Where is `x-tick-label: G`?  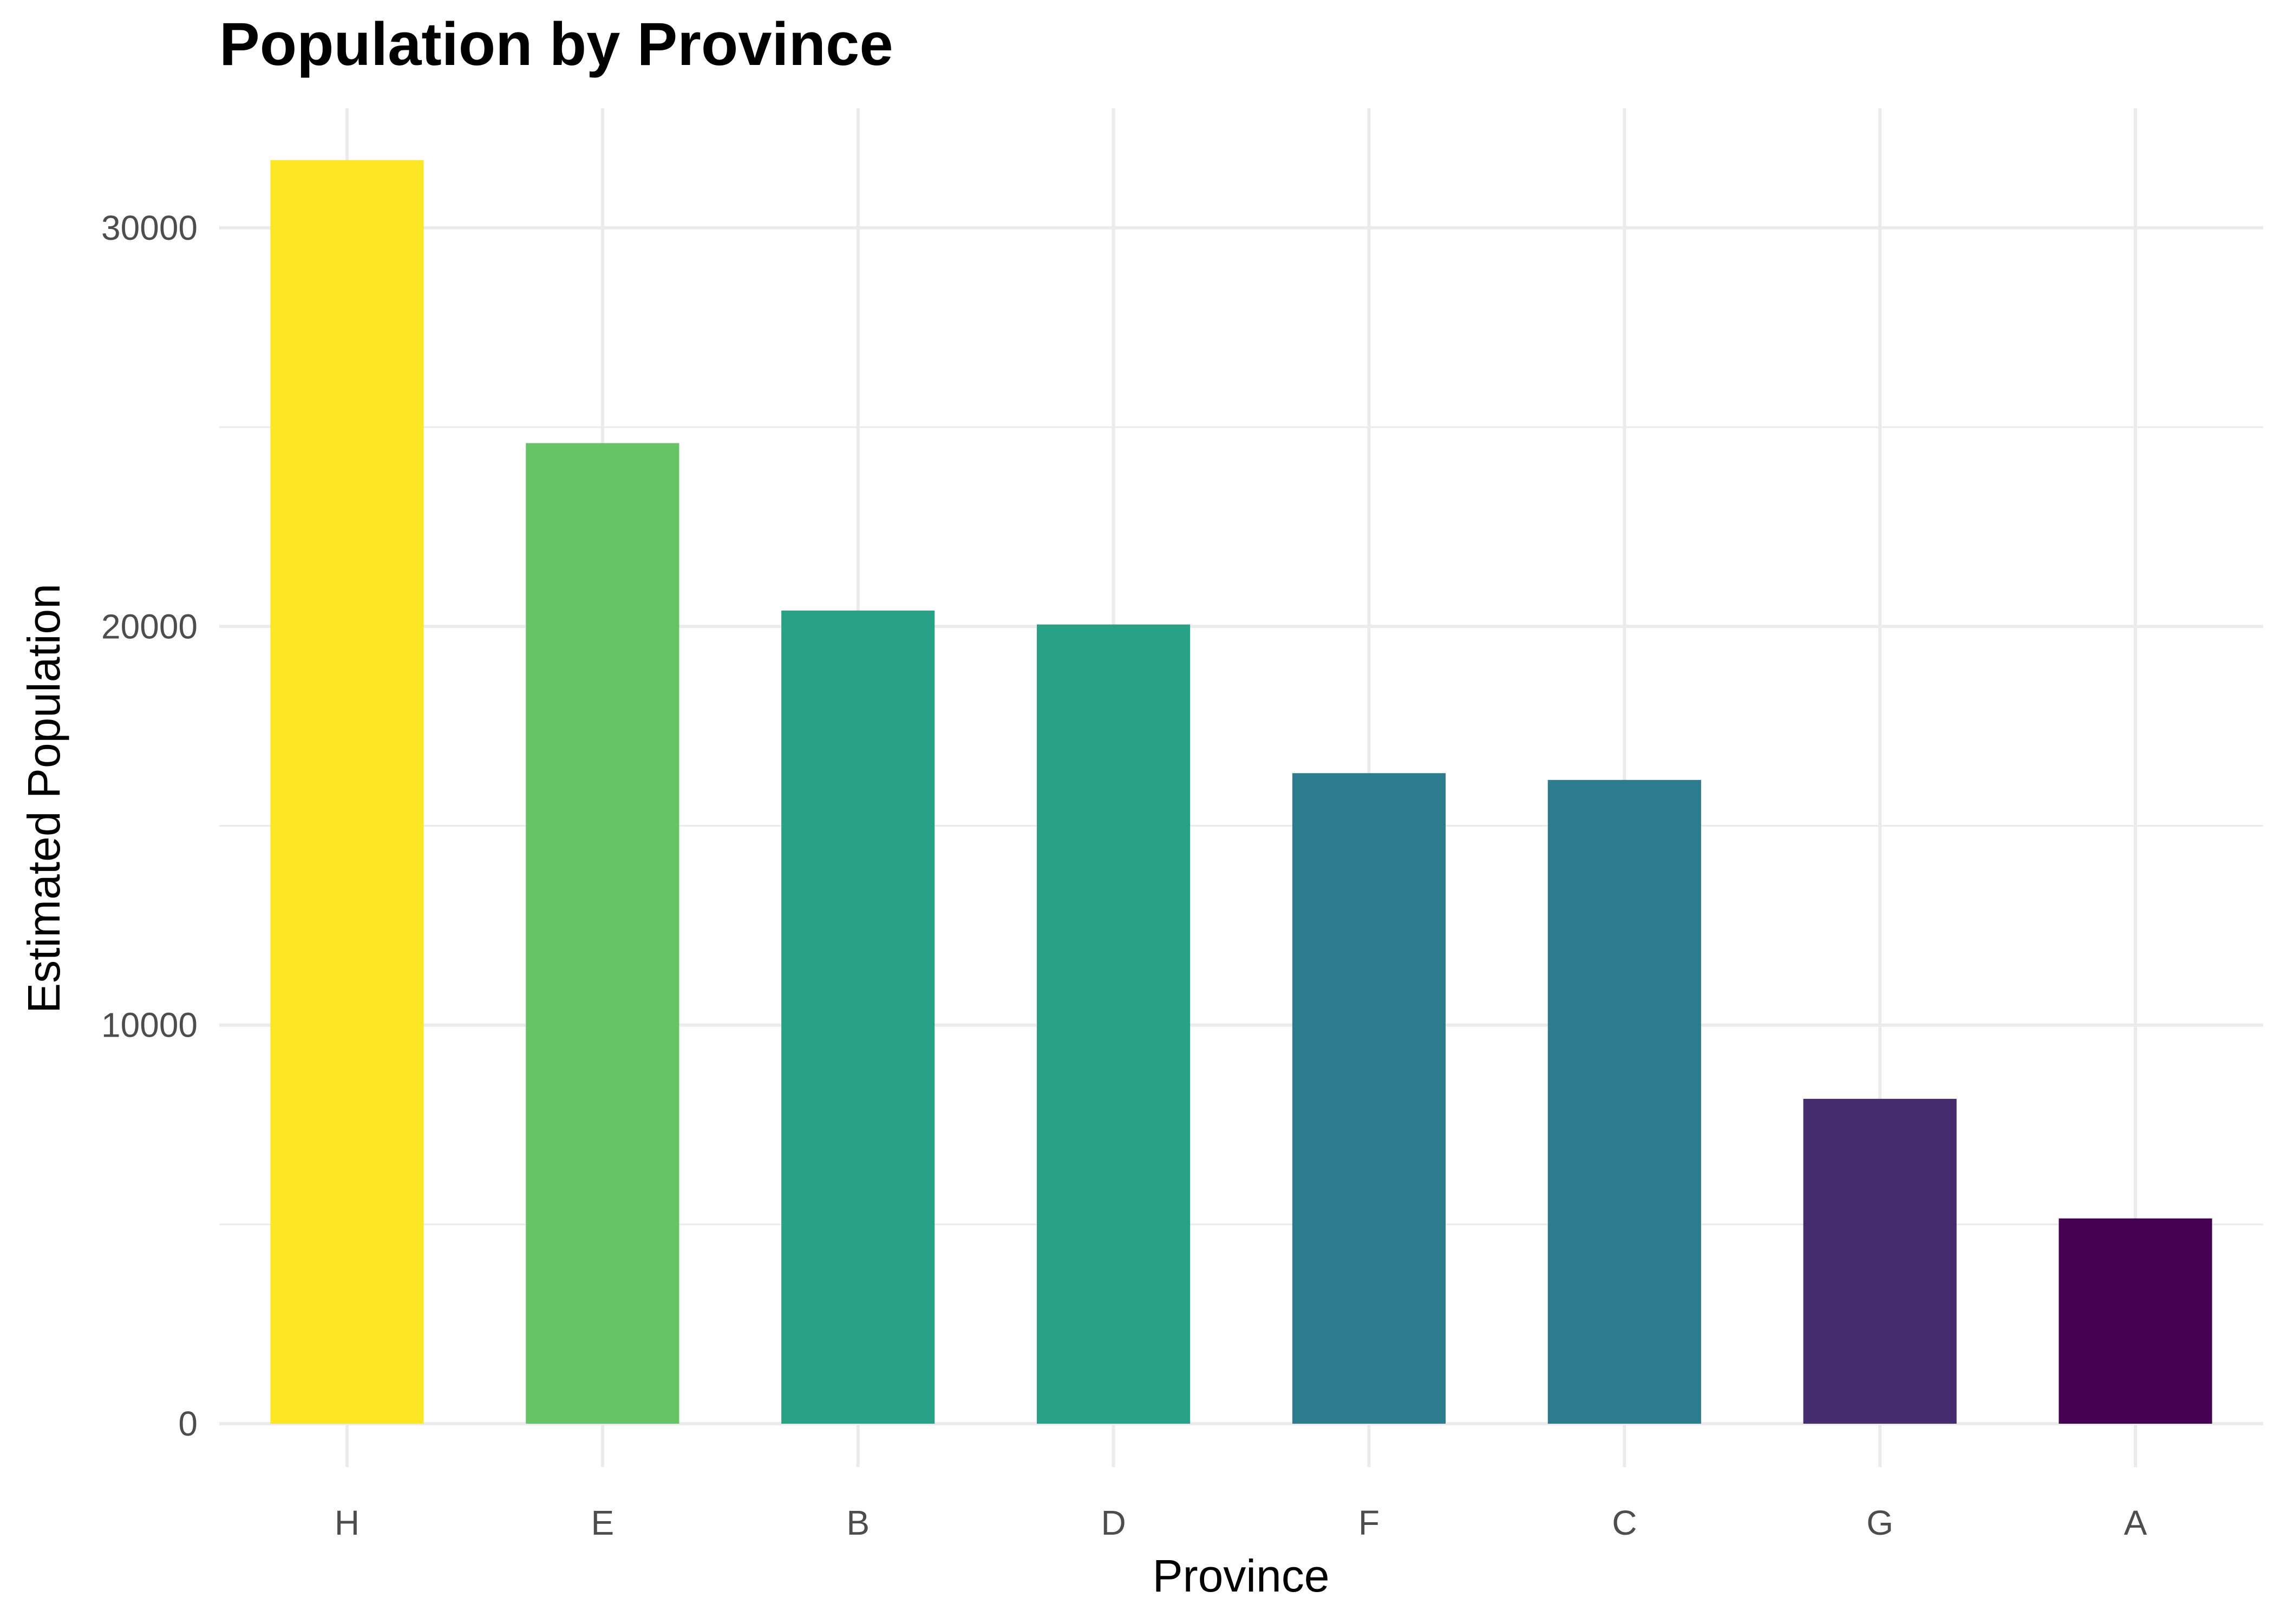 x-tick-label: G is located at coordinates (1880, 1522).